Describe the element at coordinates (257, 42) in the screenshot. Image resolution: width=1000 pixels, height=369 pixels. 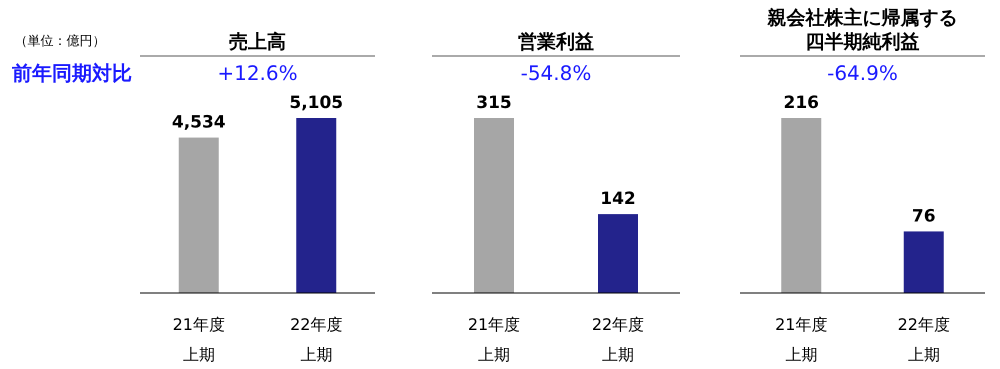
I see `chart-title: 売上高` at that location.